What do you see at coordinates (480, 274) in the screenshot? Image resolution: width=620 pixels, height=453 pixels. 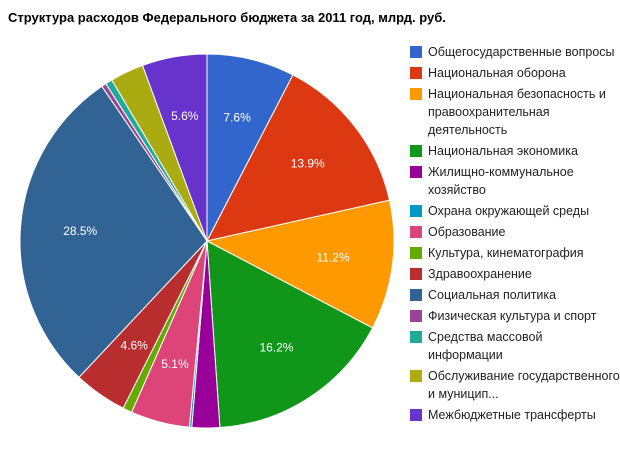 I see `legend-label: Здравоохранение` at bounding box center [480, 274].